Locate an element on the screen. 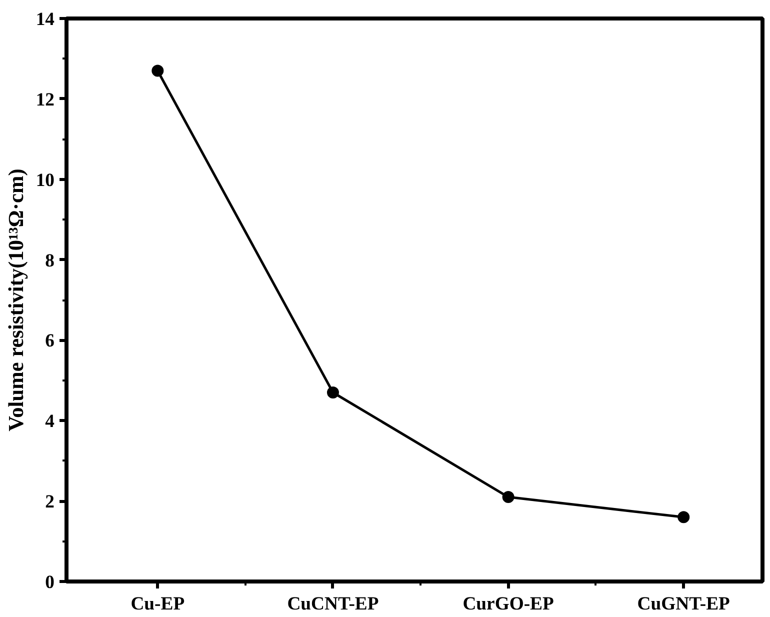  y-tick-label: 6 is located at coordinates (49, 341).